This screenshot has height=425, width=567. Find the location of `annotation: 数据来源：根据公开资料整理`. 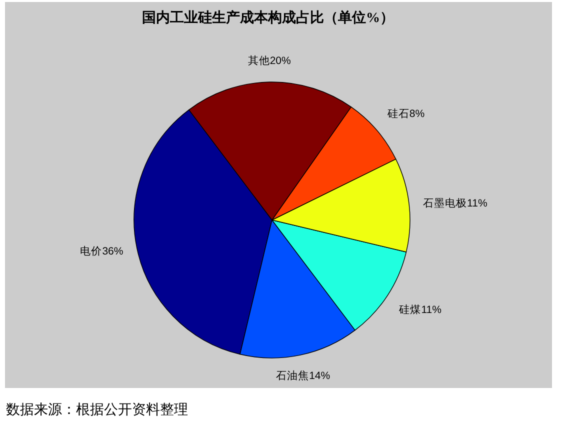

annotation: 数据来源：根据公开资料整理 is located at coordinates (97, 409).